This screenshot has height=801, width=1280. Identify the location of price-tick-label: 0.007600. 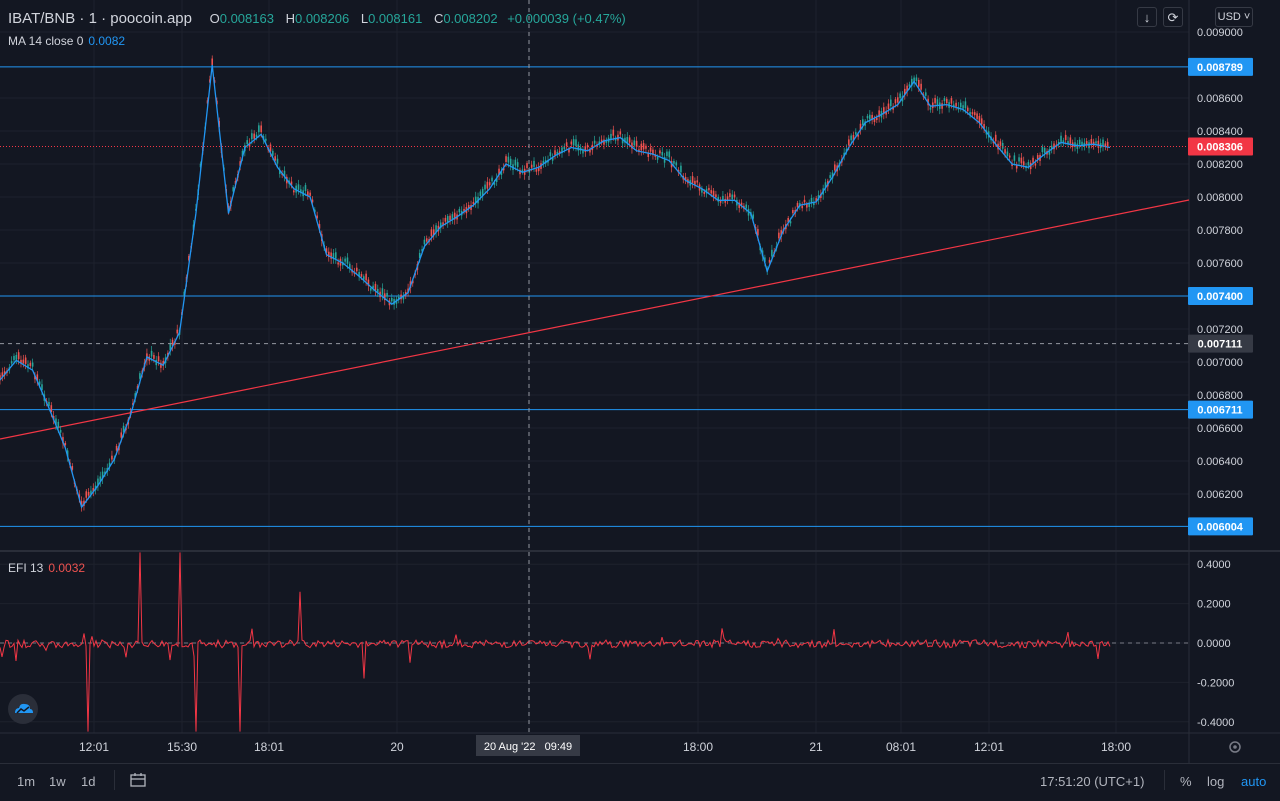
(1220, 264).